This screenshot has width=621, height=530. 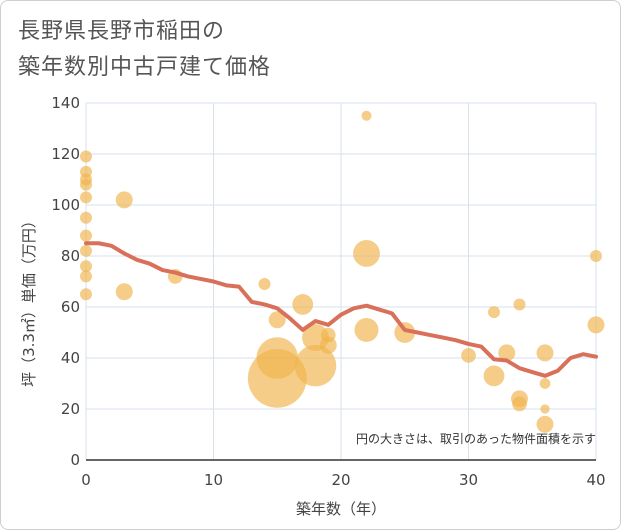 What do you see at coordinates (468, 480) in the screenshot?
I see `x-tick-label-3: 30` at bounding box center [468, 480].